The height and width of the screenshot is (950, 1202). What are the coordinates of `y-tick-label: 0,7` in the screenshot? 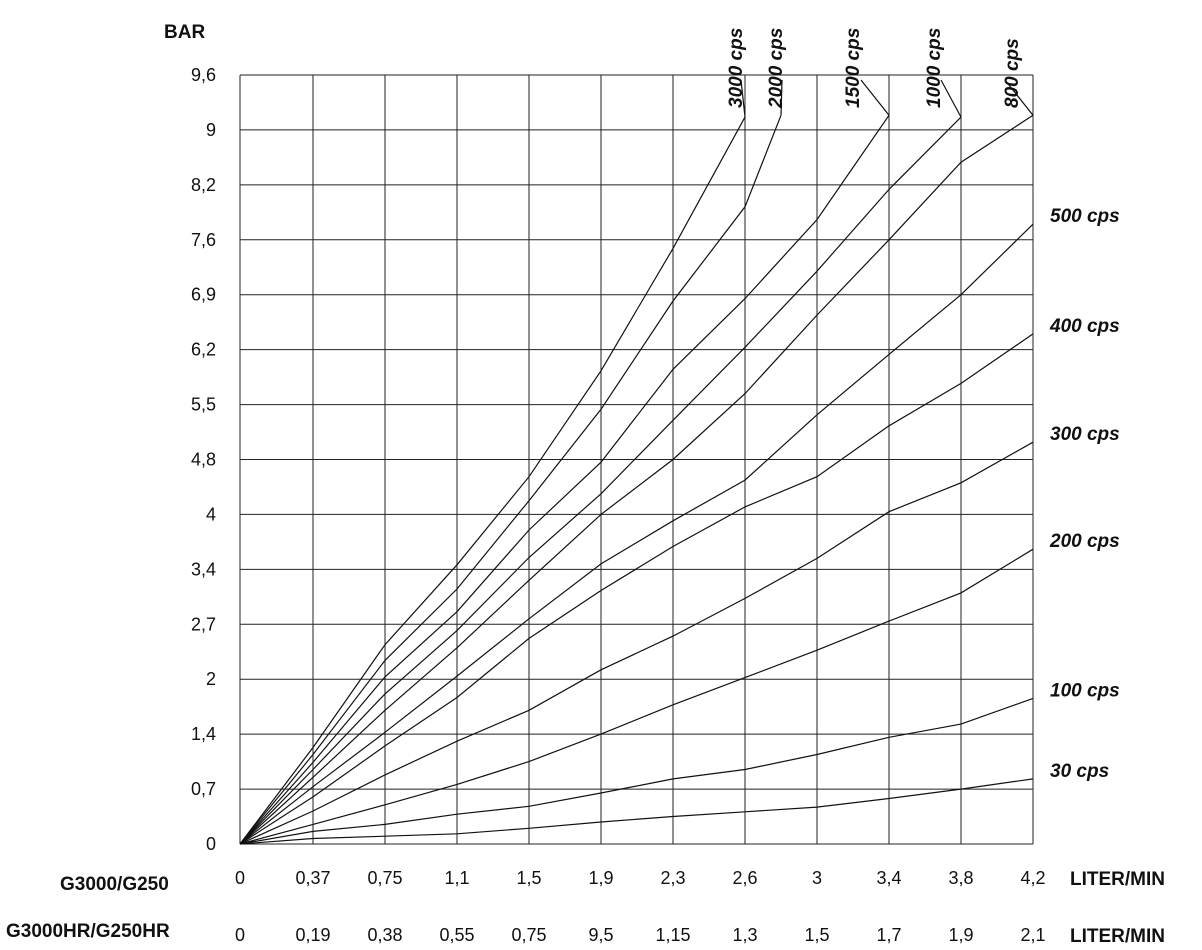 It's located at (203, 789).